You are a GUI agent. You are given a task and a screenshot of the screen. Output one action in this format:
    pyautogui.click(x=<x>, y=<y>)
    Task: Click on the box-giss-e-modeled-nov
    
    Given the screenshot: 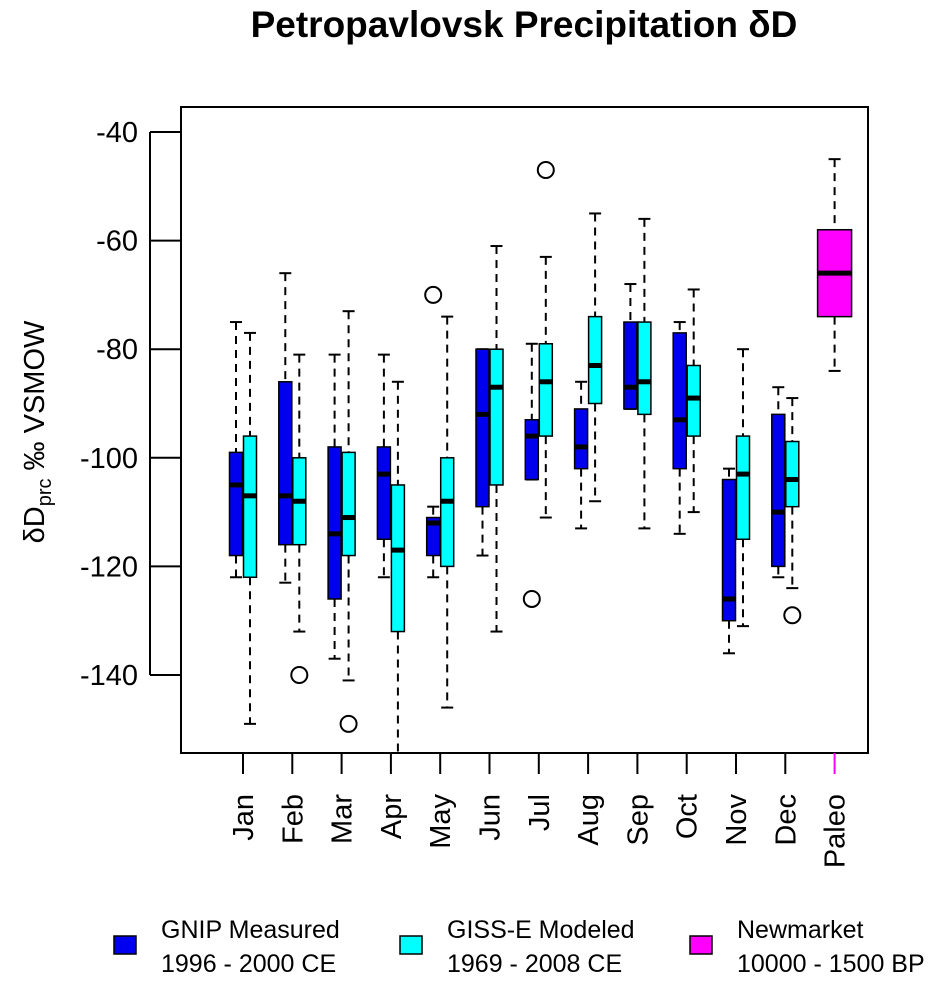 What is the action you would take?
    pyautogui.click(x=743, y=488)
    